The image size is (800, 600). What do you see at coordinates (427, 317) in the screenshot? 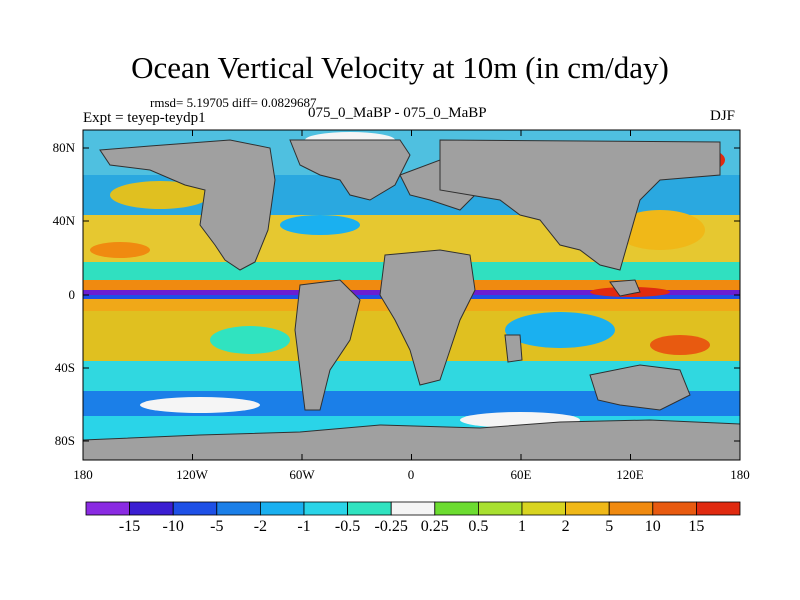
I see `africa` at bounding box center [427, 317].